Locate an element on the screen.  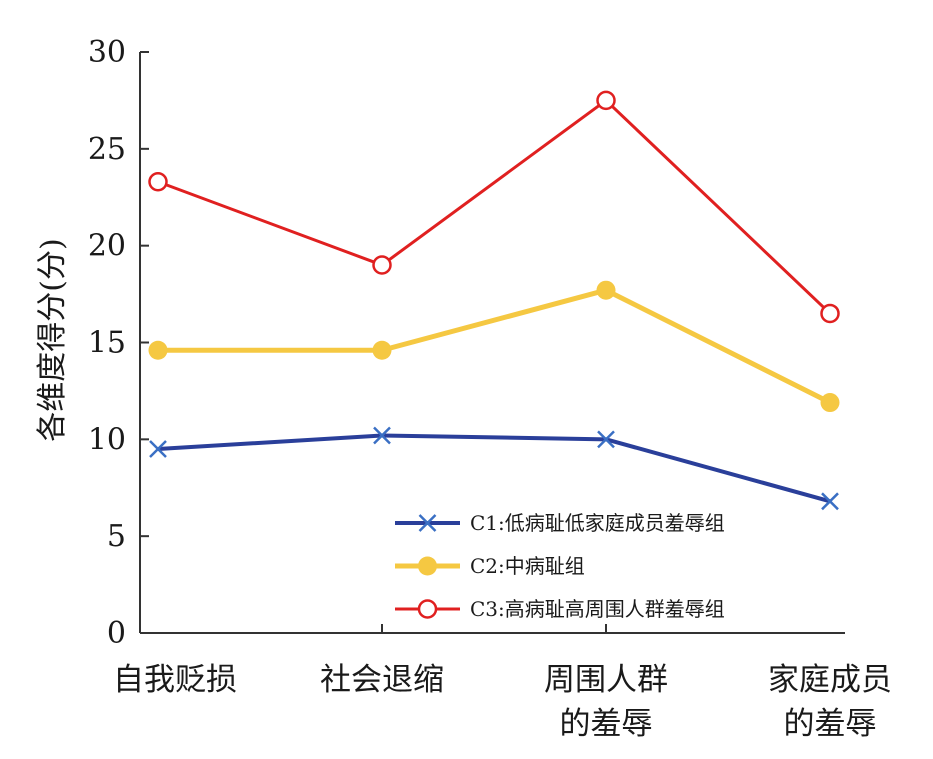
x-tick-label: 家庭成员的羞辱 is located at coordinates (830, 702).